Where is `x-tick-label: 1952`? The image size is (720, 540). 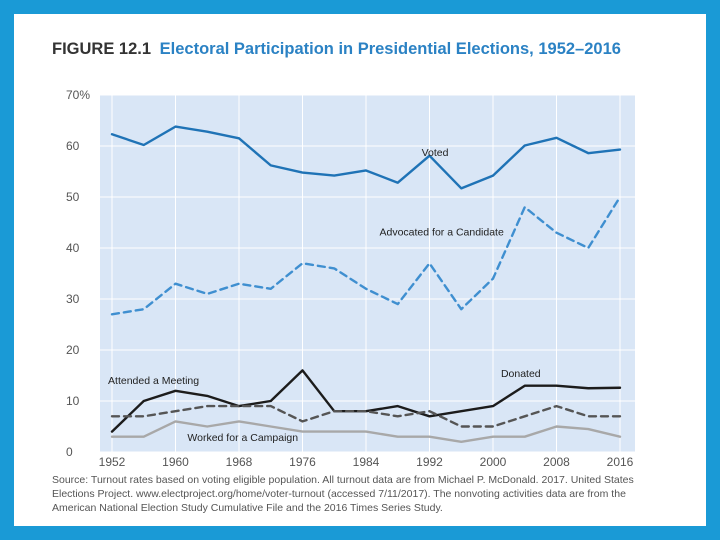 x-tick-label: 1952 is located at coordinates (112, 462).